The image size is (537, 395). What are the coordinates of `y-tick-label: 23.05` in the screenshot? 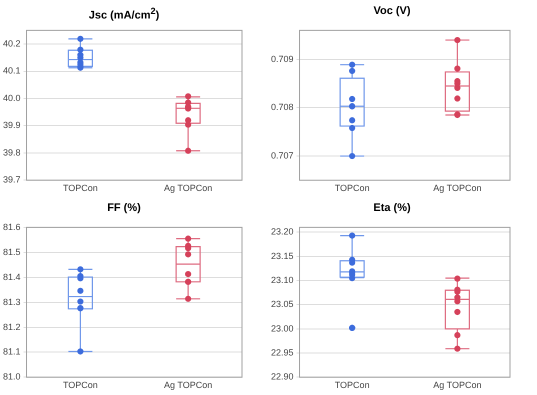 It's located at (282, 304).